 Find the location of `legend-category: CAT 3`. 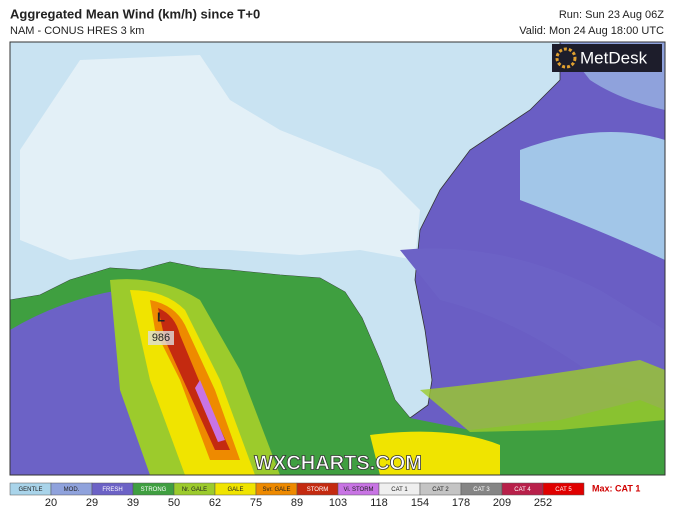

legend-category: CAT 3 is located at coordinates (481, 490).